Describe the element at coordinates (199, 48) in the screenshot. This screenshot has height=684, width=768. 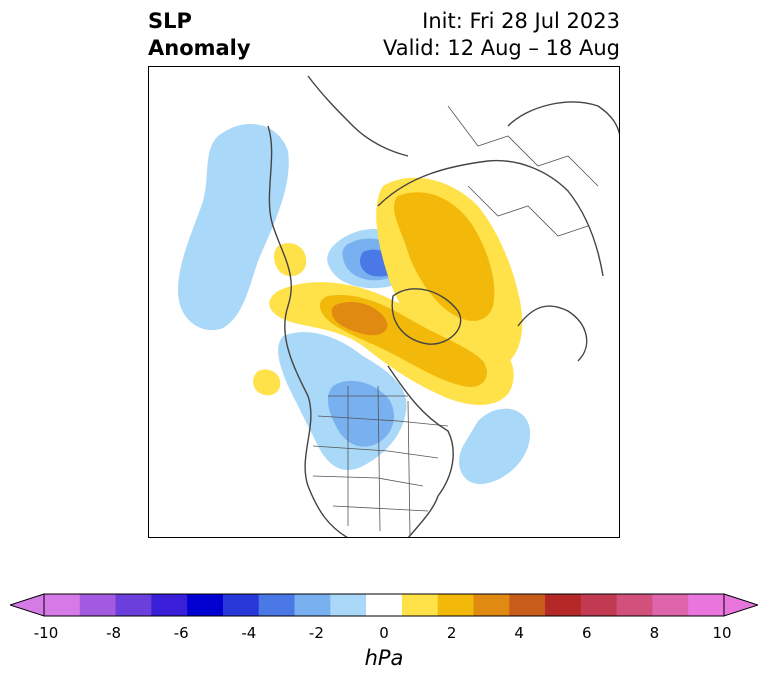
I see `title-line-2: Anomaly` at that location.